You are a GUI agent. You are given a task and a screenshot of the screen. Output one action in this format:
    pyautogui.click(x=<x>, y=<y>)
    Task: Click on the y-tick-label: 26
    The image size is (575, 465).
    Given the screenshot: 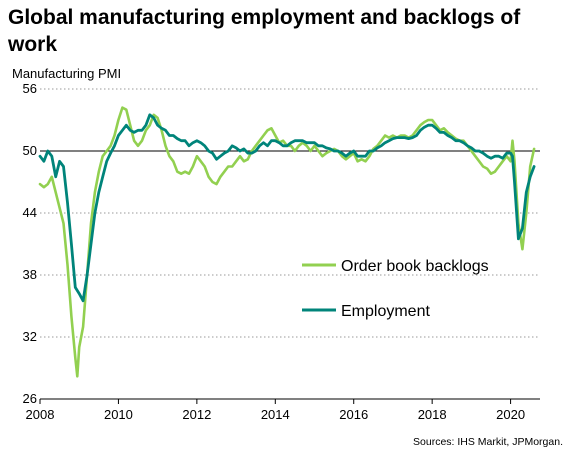 What is the action you would take?
    pyautogui.click(x=30, y=398)
    